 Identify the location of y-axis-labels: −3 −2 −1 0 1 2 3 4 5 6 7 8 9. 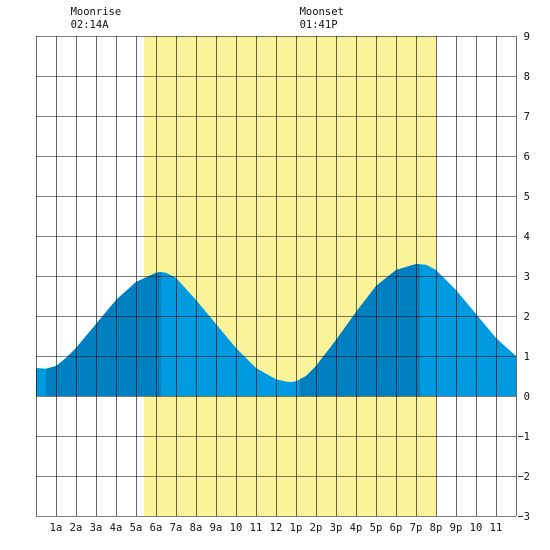
(523, 277).